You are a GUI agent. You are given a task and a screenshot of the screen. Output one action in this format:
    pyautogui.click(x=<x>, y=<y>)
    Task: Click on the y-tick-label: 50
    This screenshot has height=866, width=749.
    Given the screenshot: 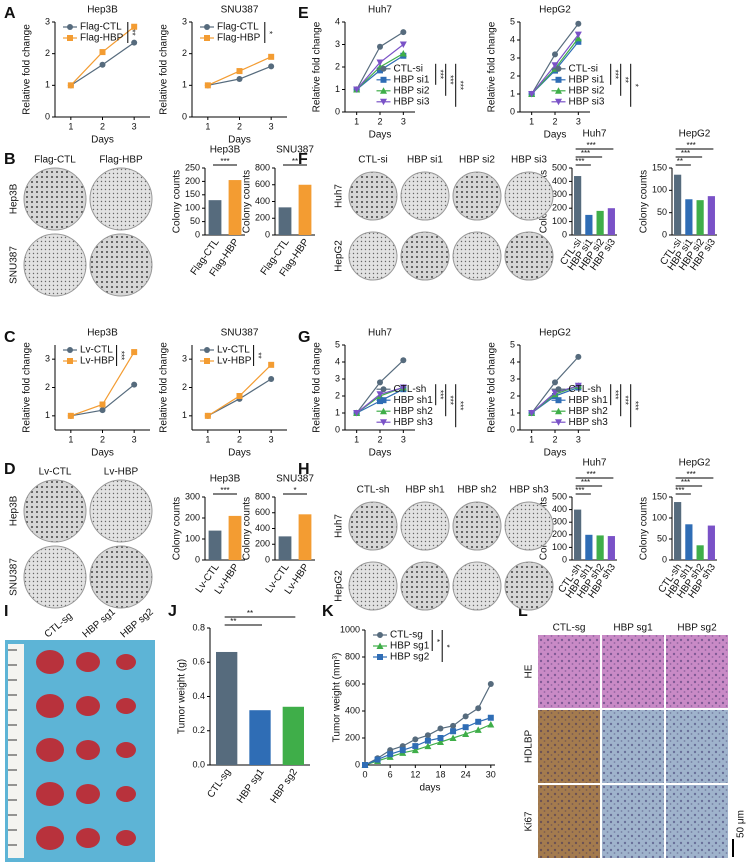 What is the action you would take?
    pyautogui.click(x=195, y=221)
    